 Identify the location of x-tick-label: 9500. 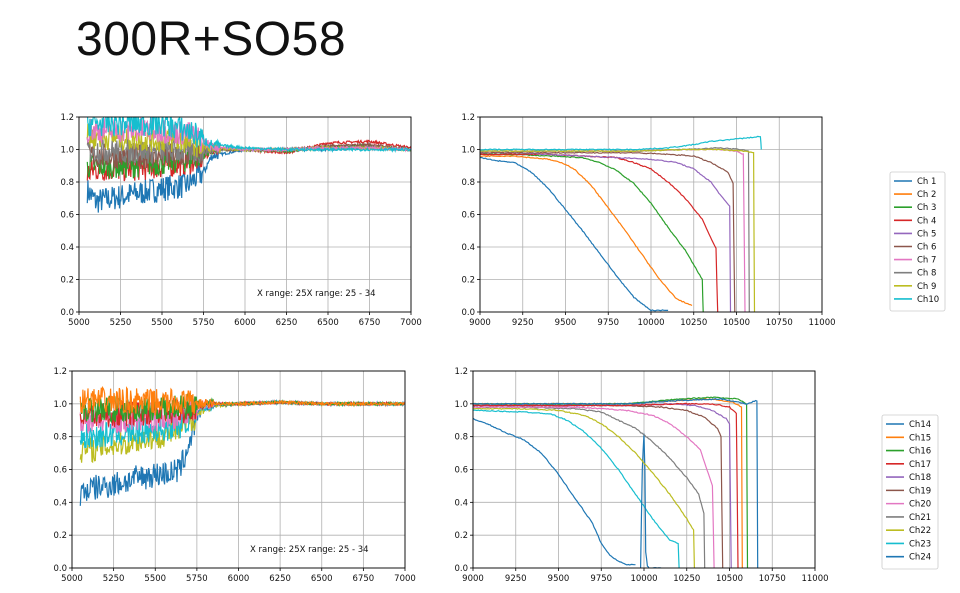
(559, 579).